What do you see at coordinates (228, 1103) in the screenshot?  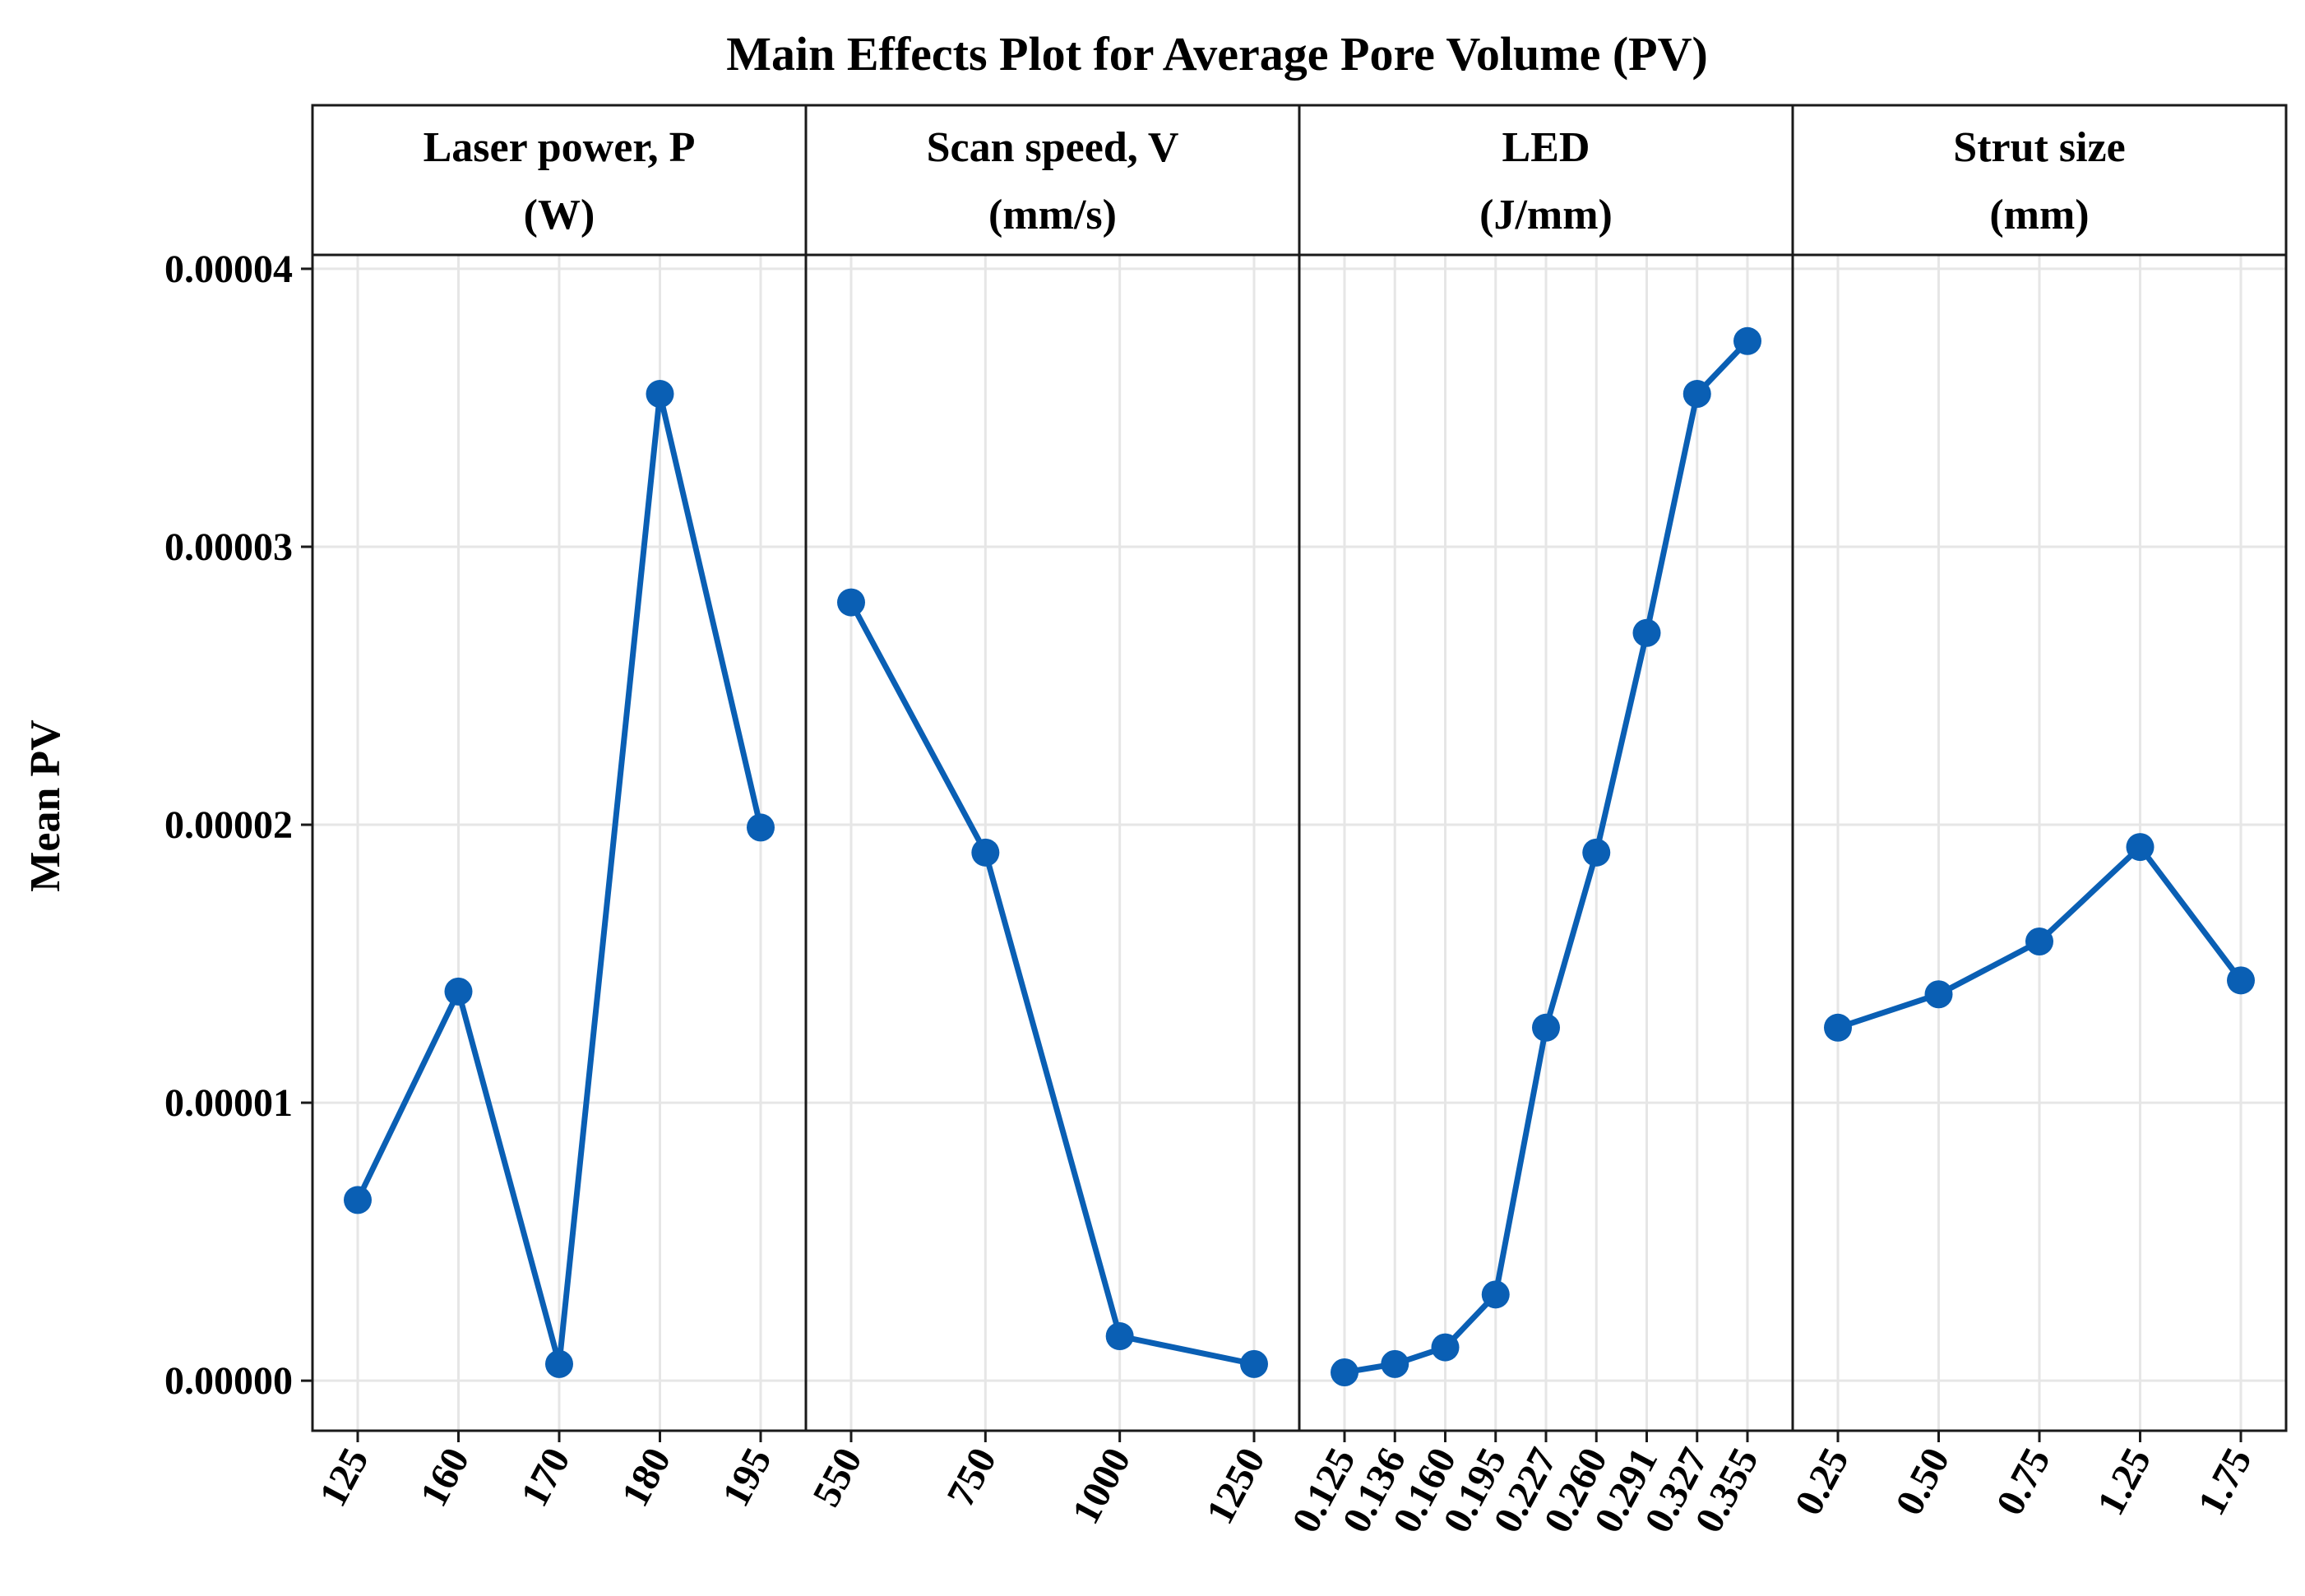 I see `y-tick-label: 0.00001` at bounding box center [228, 1103].